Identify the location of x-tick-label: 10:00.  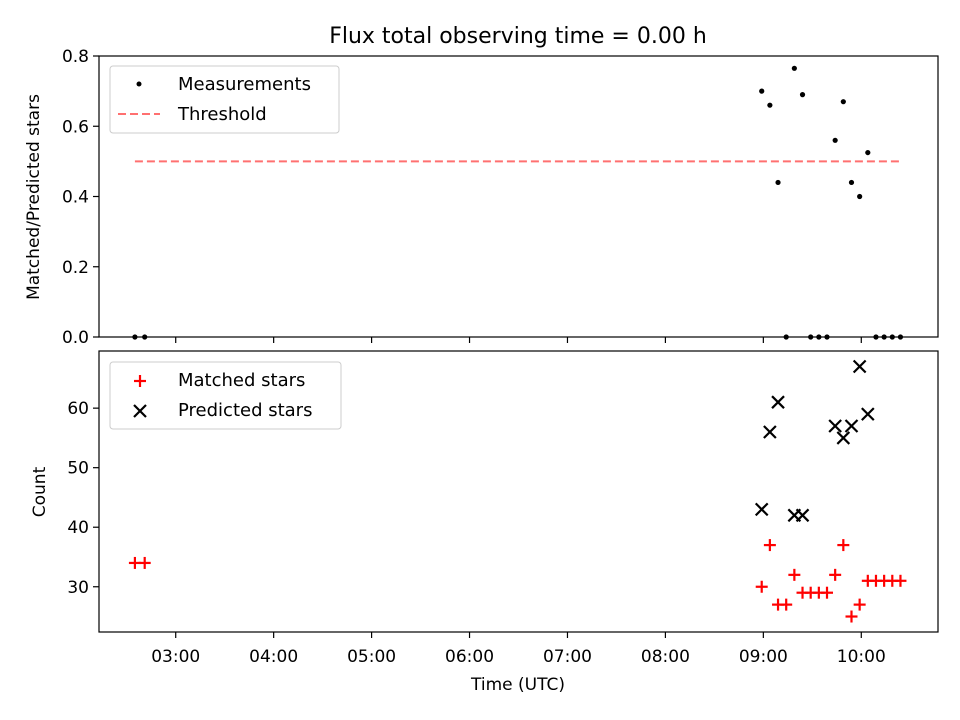
(861, 657).